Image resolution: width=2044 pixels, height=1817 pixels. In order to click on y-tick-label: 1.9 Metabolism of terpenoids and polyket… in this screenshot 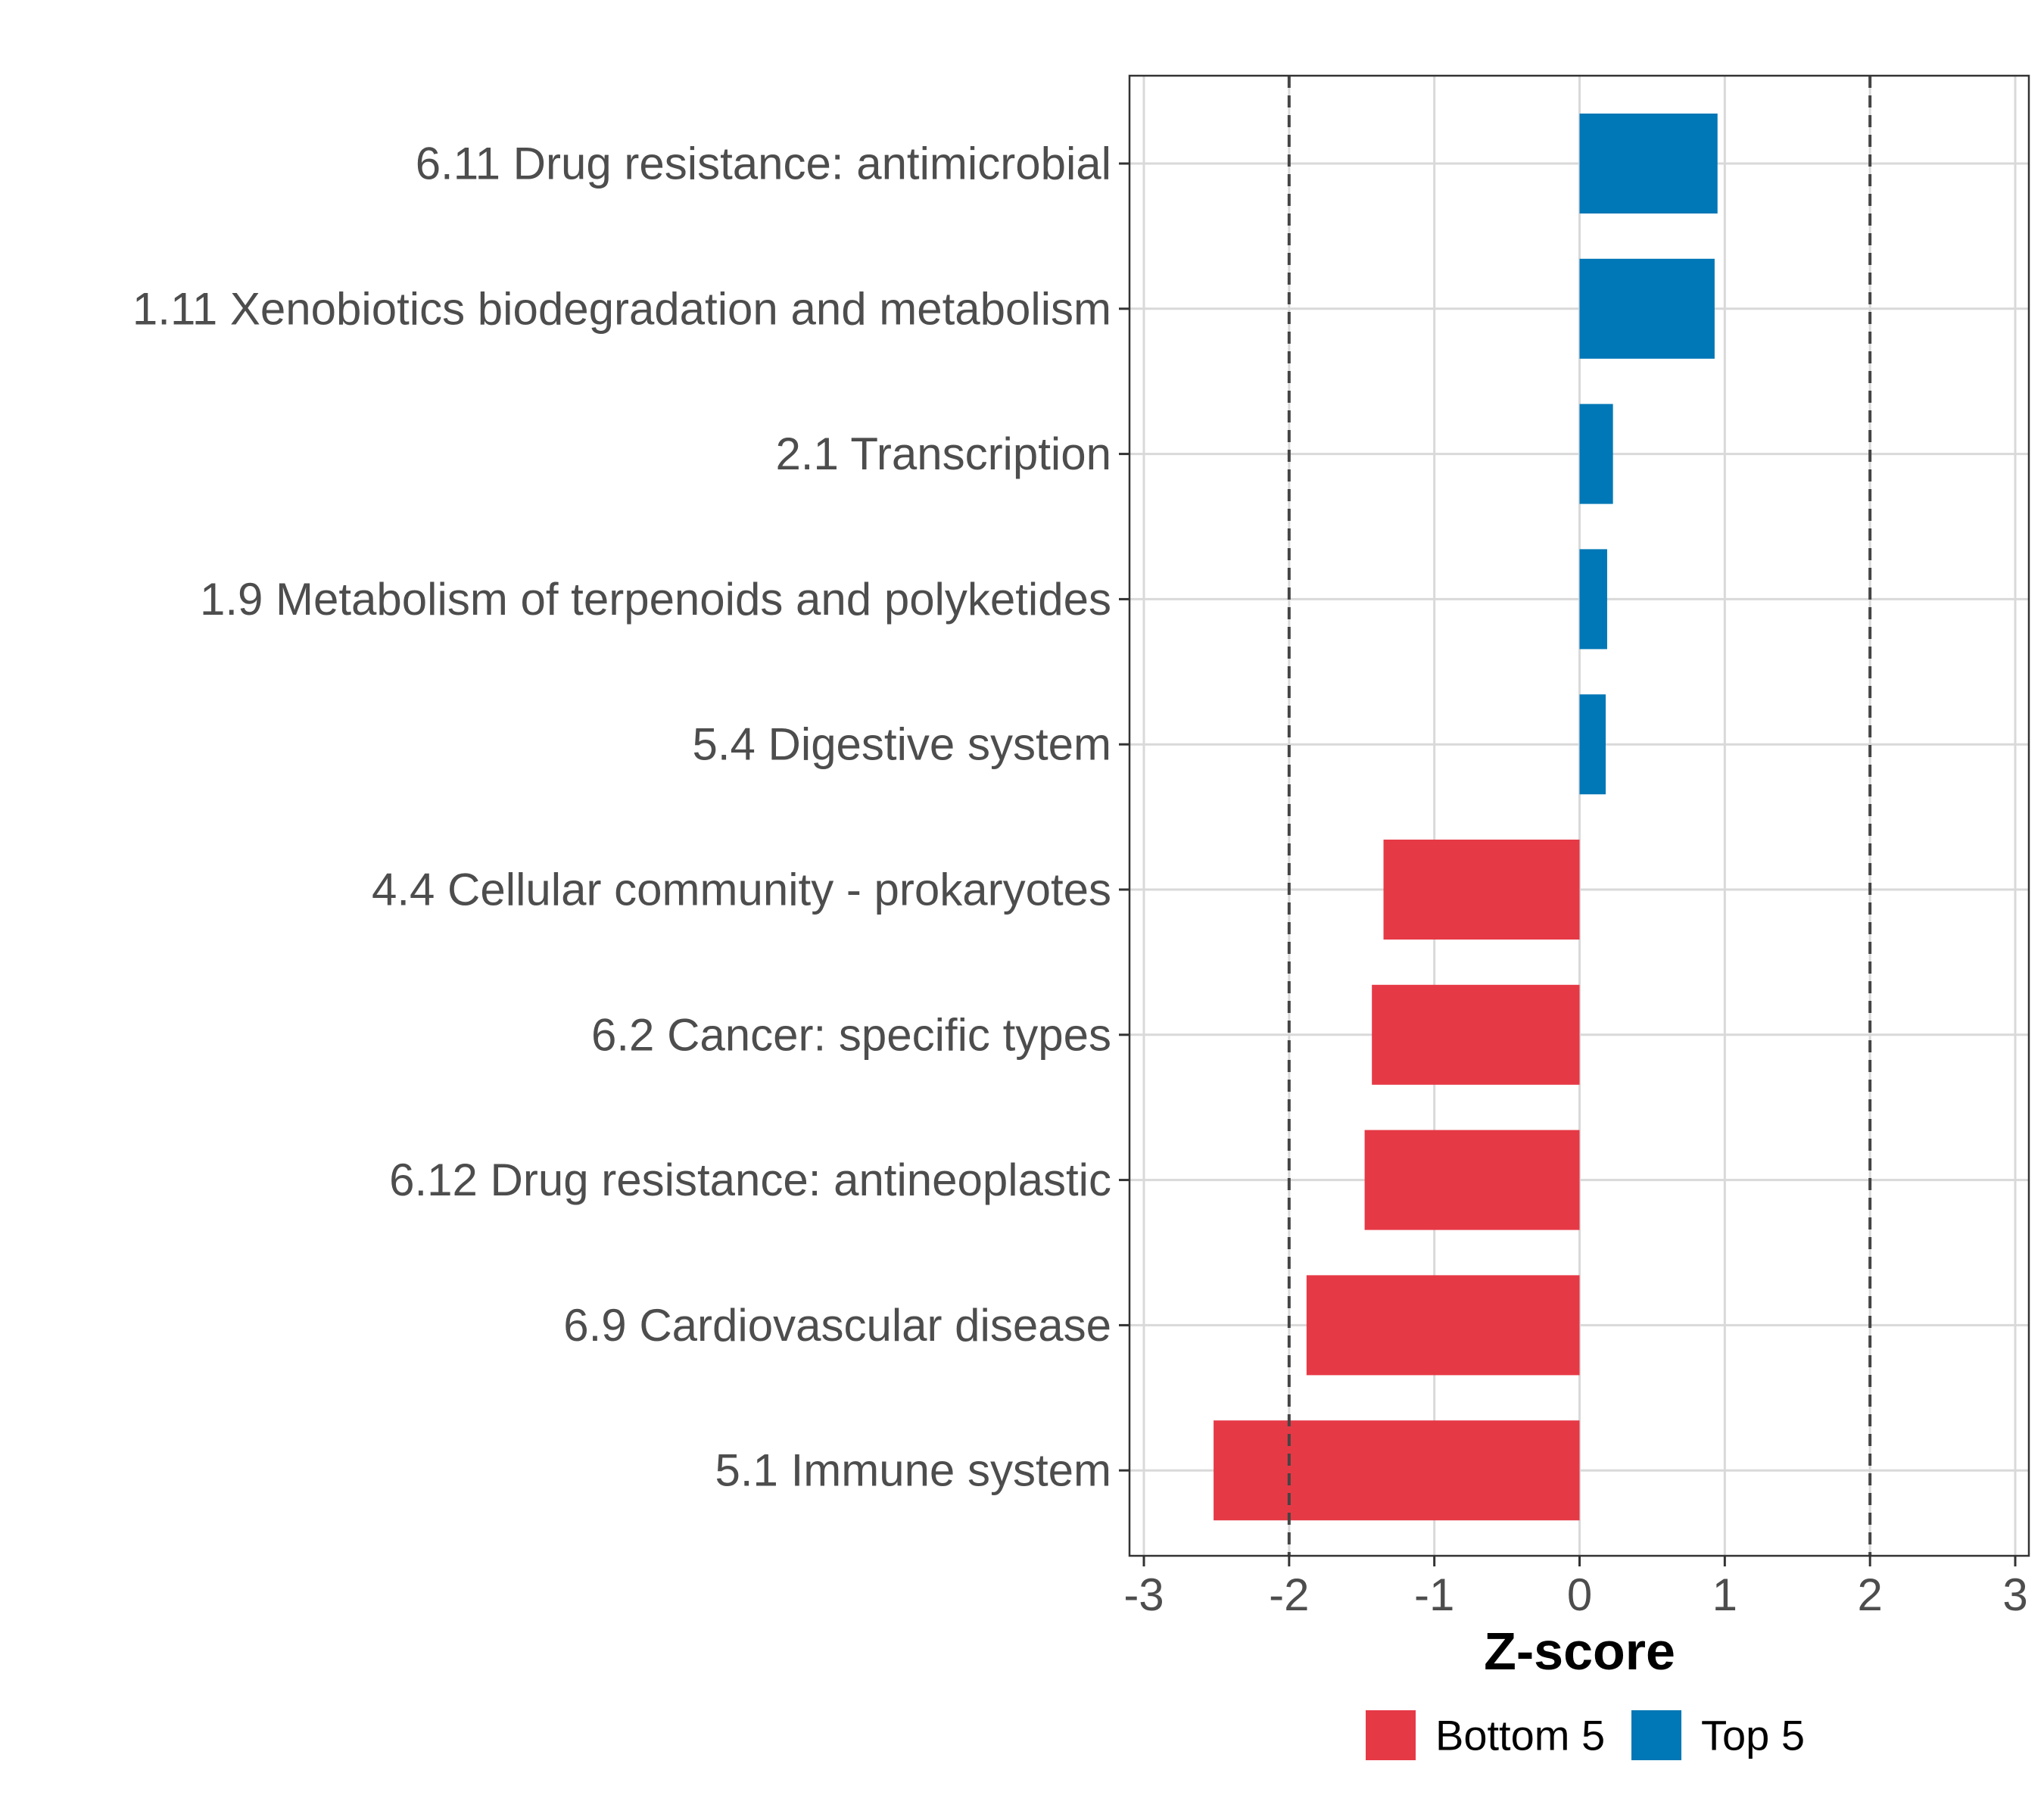, I will do `click(655, 599)`.